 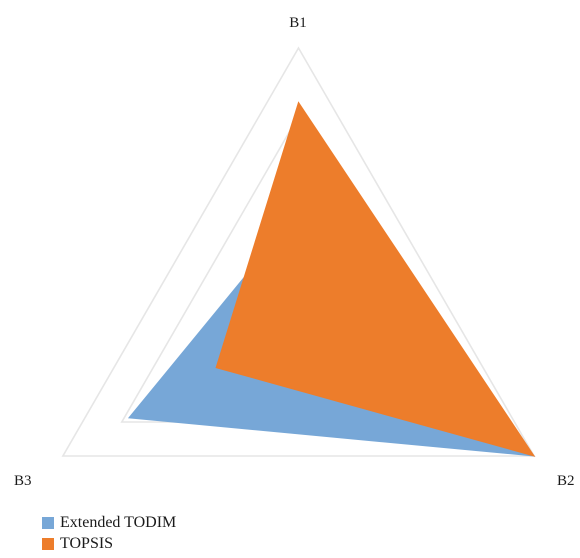 What do you see at coordinates (298, 23) in the screenshot?
I see `axis-label-b1: B1` at bounding box center [298, 23].